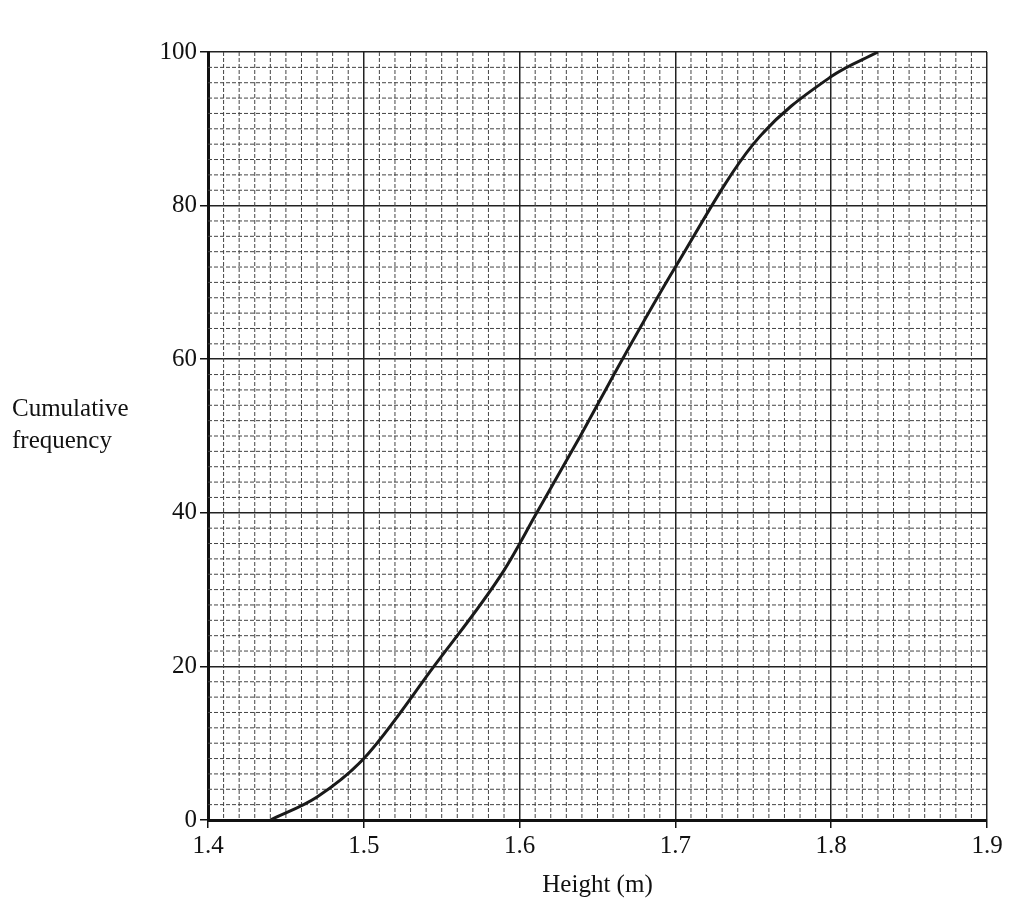 The image size is (1026, 924). Describe the element at coordinates (831, 844) in the screenshot. I see `x-tick-label: 1.8` at that location.